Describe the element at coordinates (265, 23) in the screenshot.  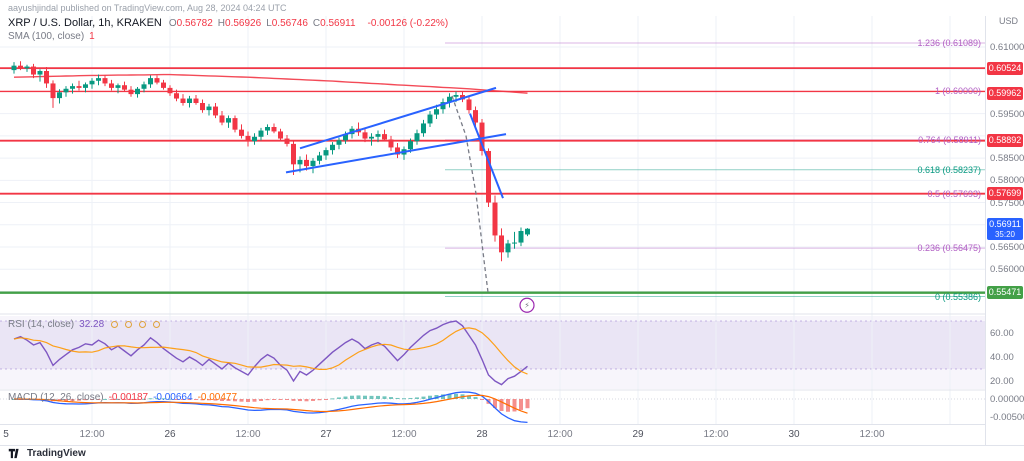
I see `ohlc-values: O0.56782 H0.56926 L0.56746 C0.56911` at that location.